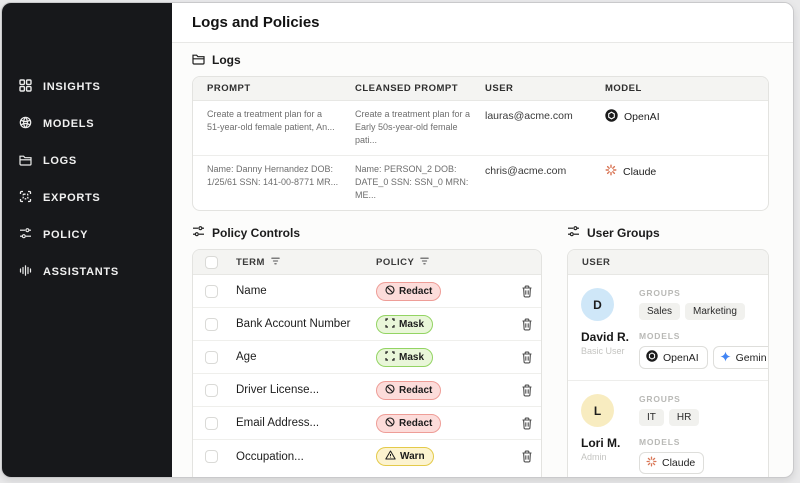 Image resolution: width=800 pixels, height=483 pixels. I want to click on policy-row: Age Mask, so click(367, 357).